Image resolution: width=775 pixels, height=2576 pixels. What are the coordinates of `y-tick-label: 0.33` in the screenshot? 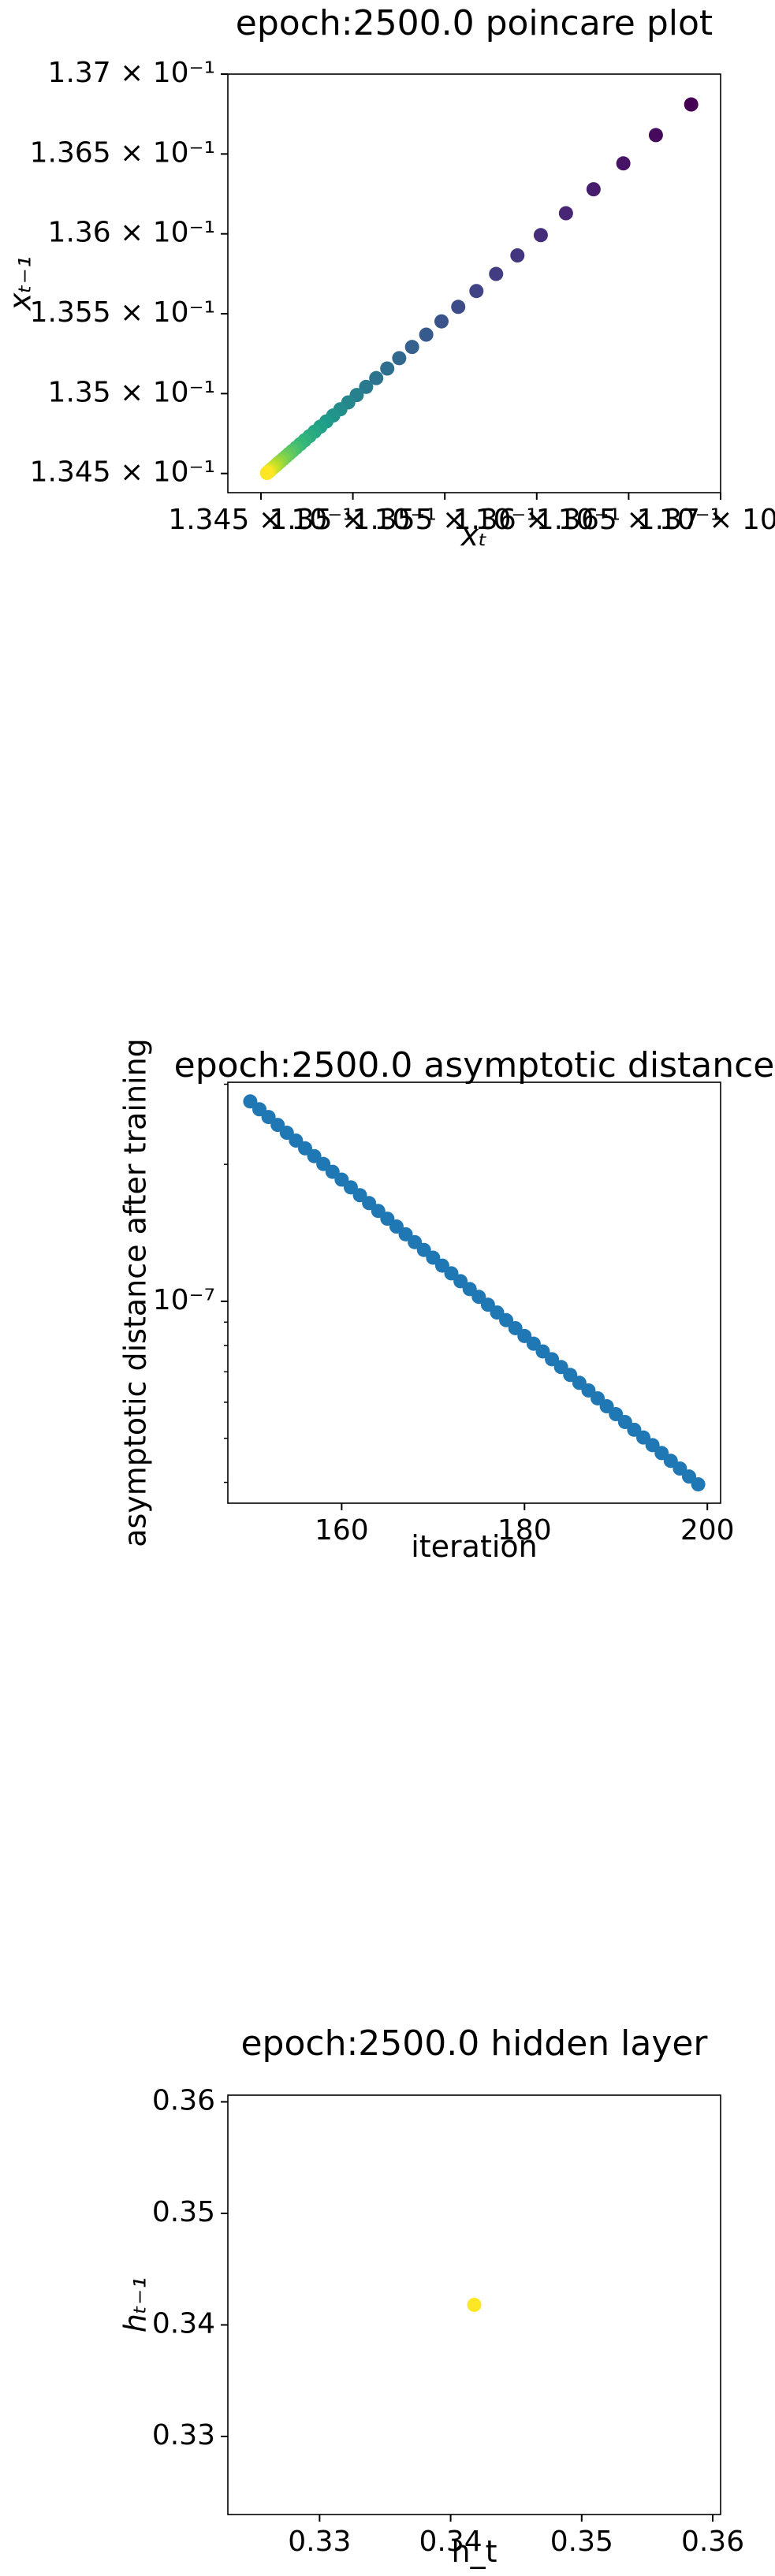 It's located at (183, 2435).